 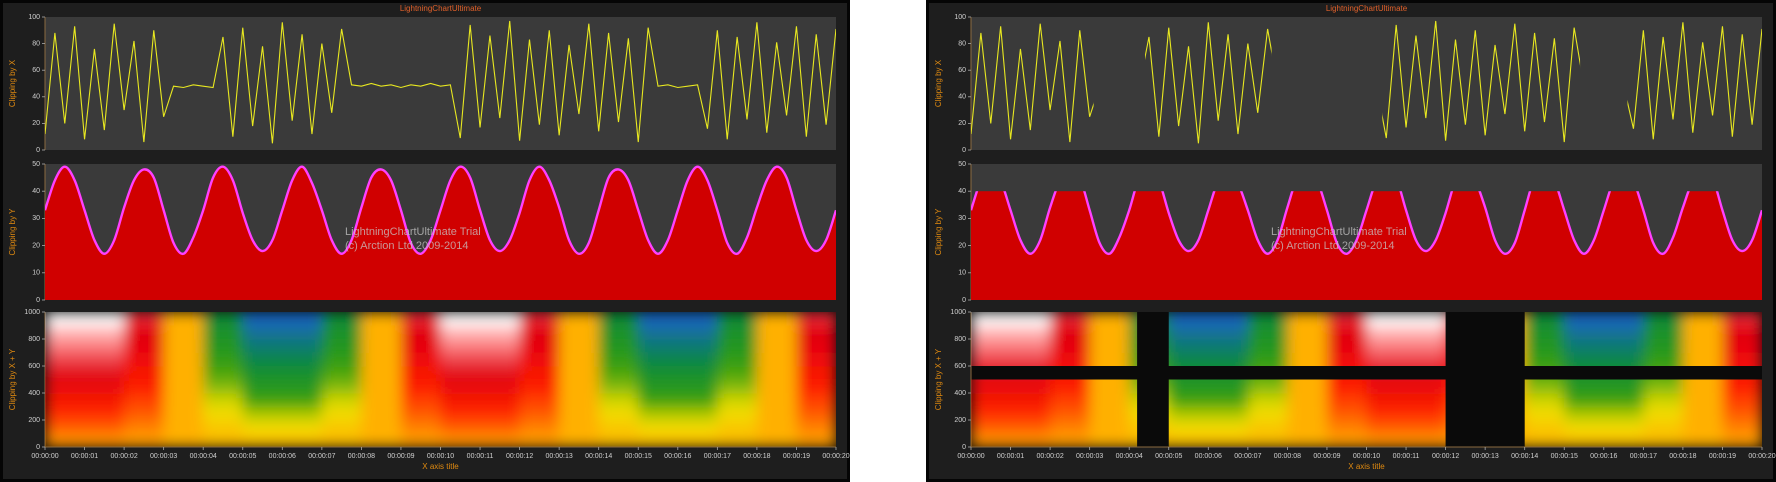 I want to click on y-axis-title: Clipping by X + Y, so click(x=938, y=379).